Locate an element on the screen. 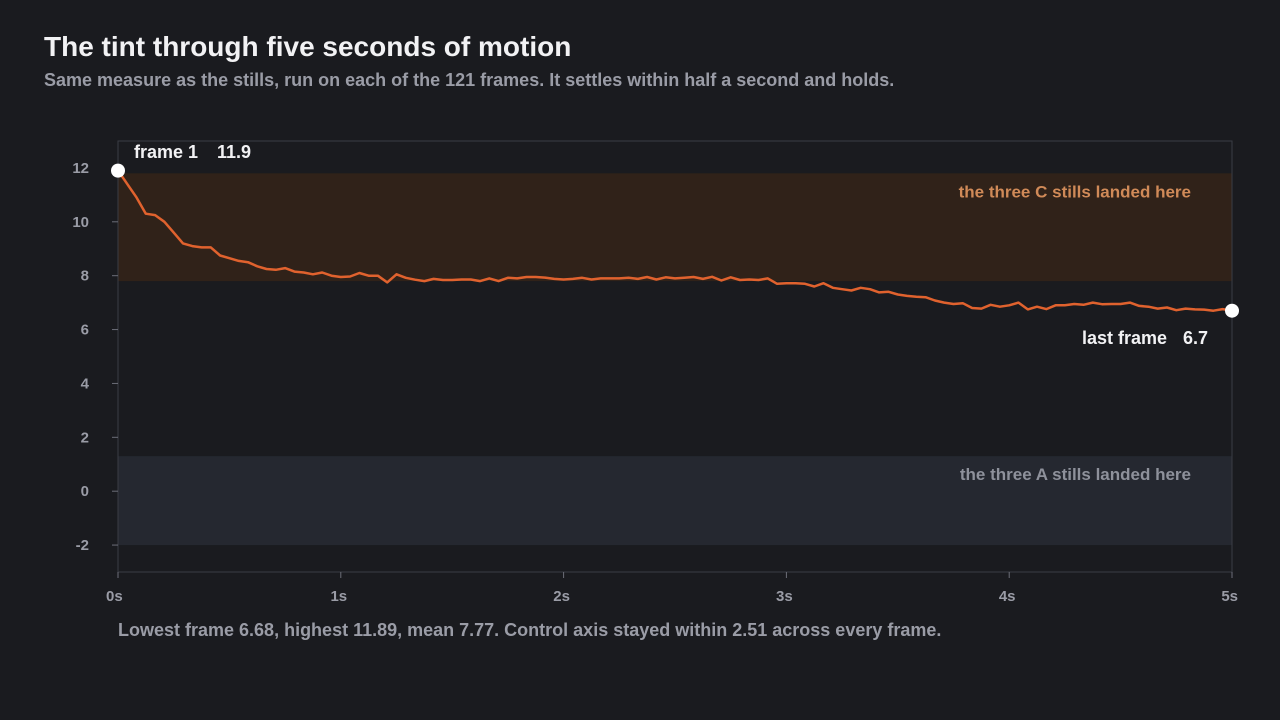 The height and width of the screenshot is (720, 1280). x-tick-label: 2s is located at coordinates (561, 596).